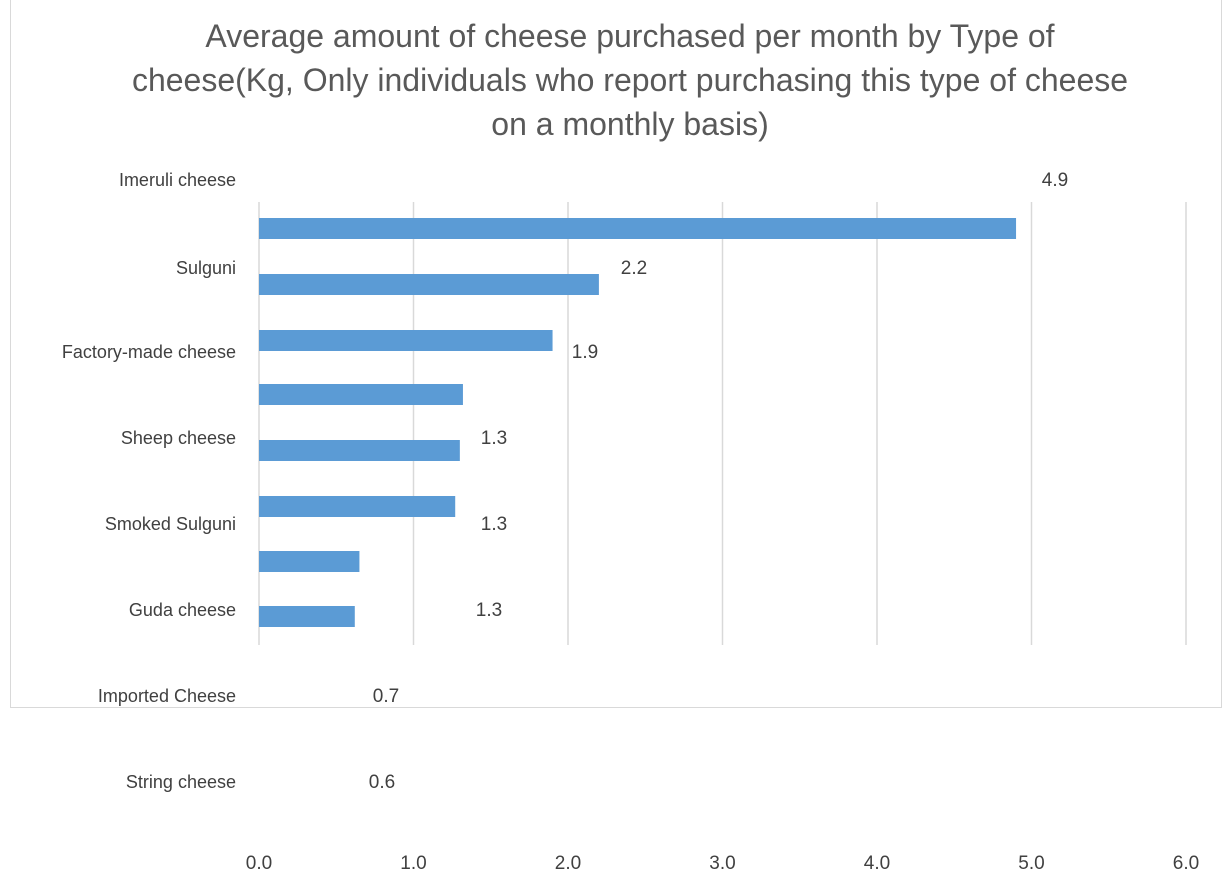 The image size is (1222, 880). I want to click on category-label: String cheese, so click(181, 782).